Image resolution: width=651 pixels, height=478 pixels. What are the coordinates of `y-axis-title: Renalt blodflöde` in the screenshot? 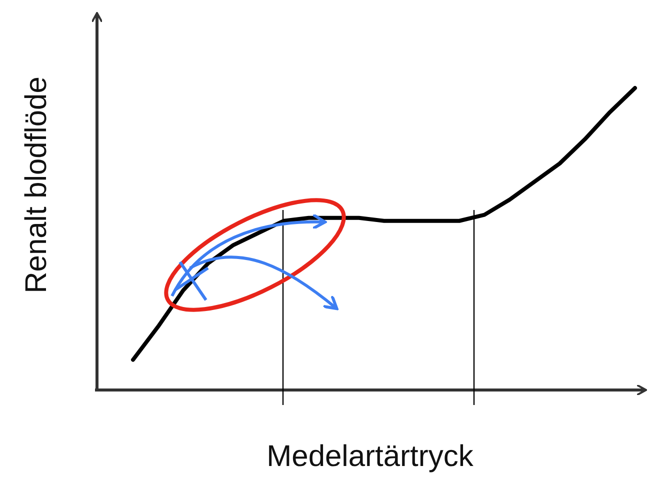 It's located at (36, 185).